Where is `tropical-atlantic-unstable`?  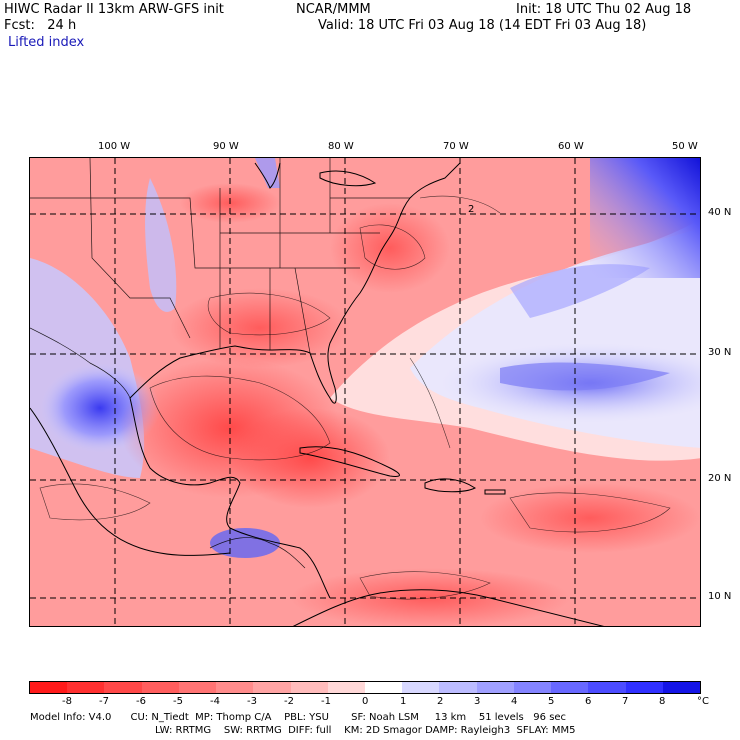
tropical-atlantic-unstable is located at coordinates (590, 518).